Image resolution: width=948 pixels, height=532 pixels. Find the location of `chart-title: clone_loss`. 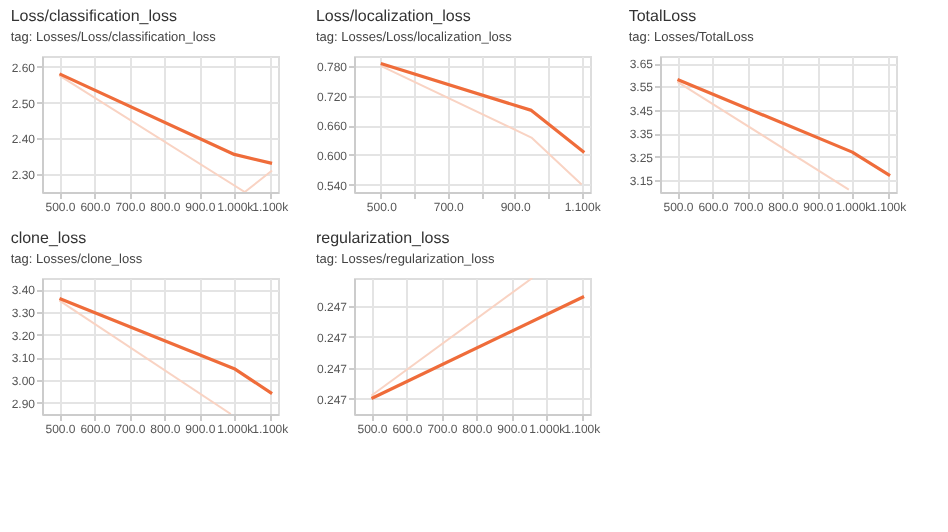

chart-title: clone_loss is located at coordinates (48, 238).